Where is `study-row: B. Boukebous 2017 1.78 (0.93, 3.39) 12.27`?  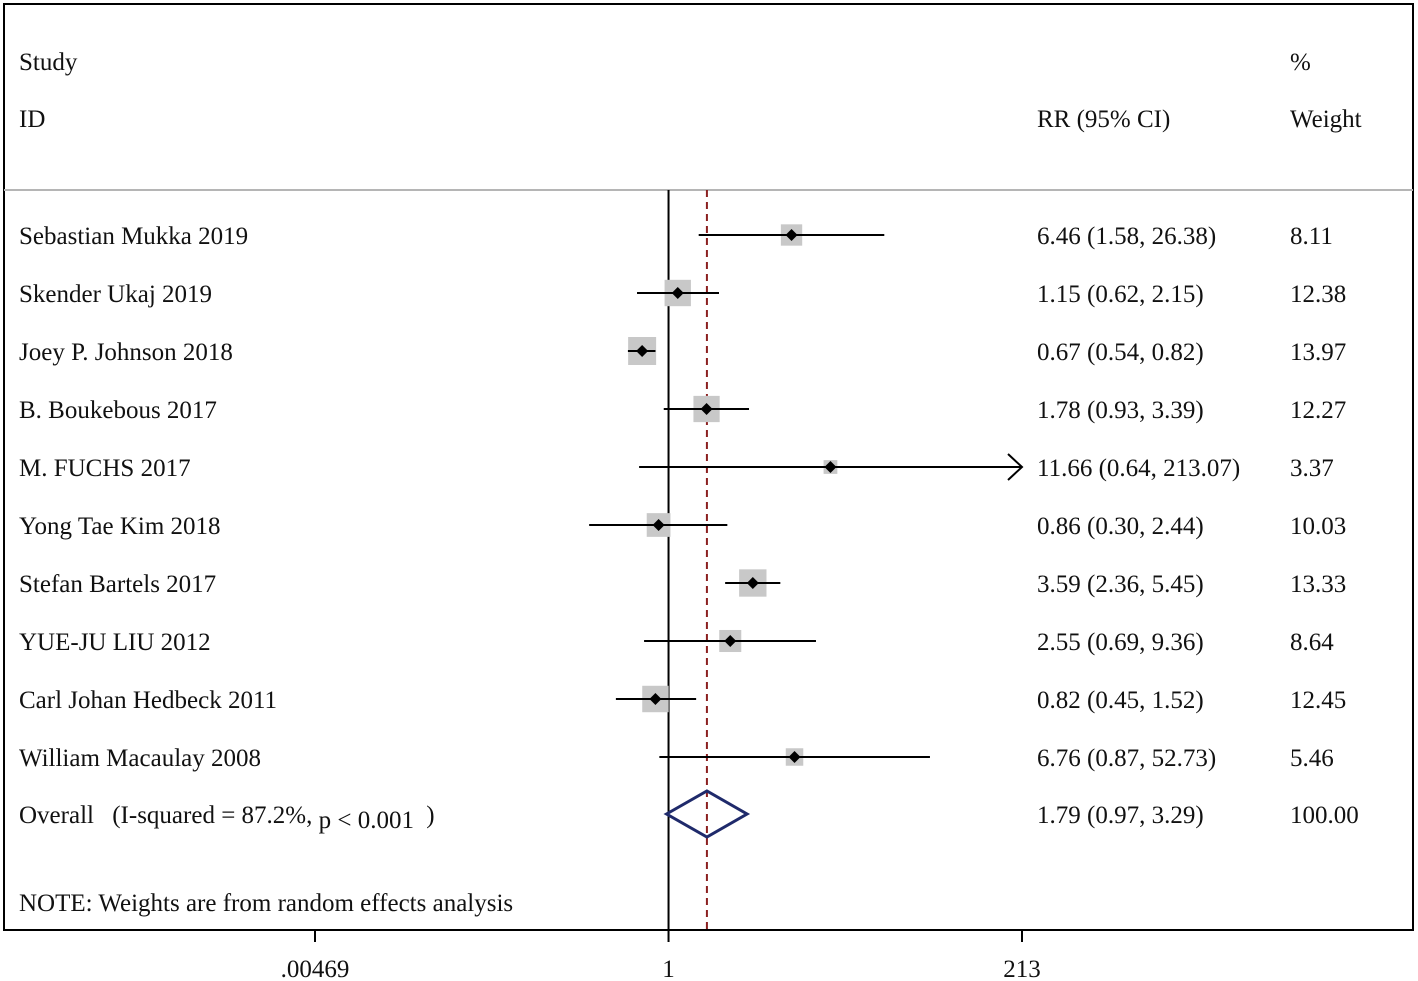
study-row: B. Boukebous 2017 1.78 (0.93, 3.39) 12.27 is located at coordinates (682, 409).